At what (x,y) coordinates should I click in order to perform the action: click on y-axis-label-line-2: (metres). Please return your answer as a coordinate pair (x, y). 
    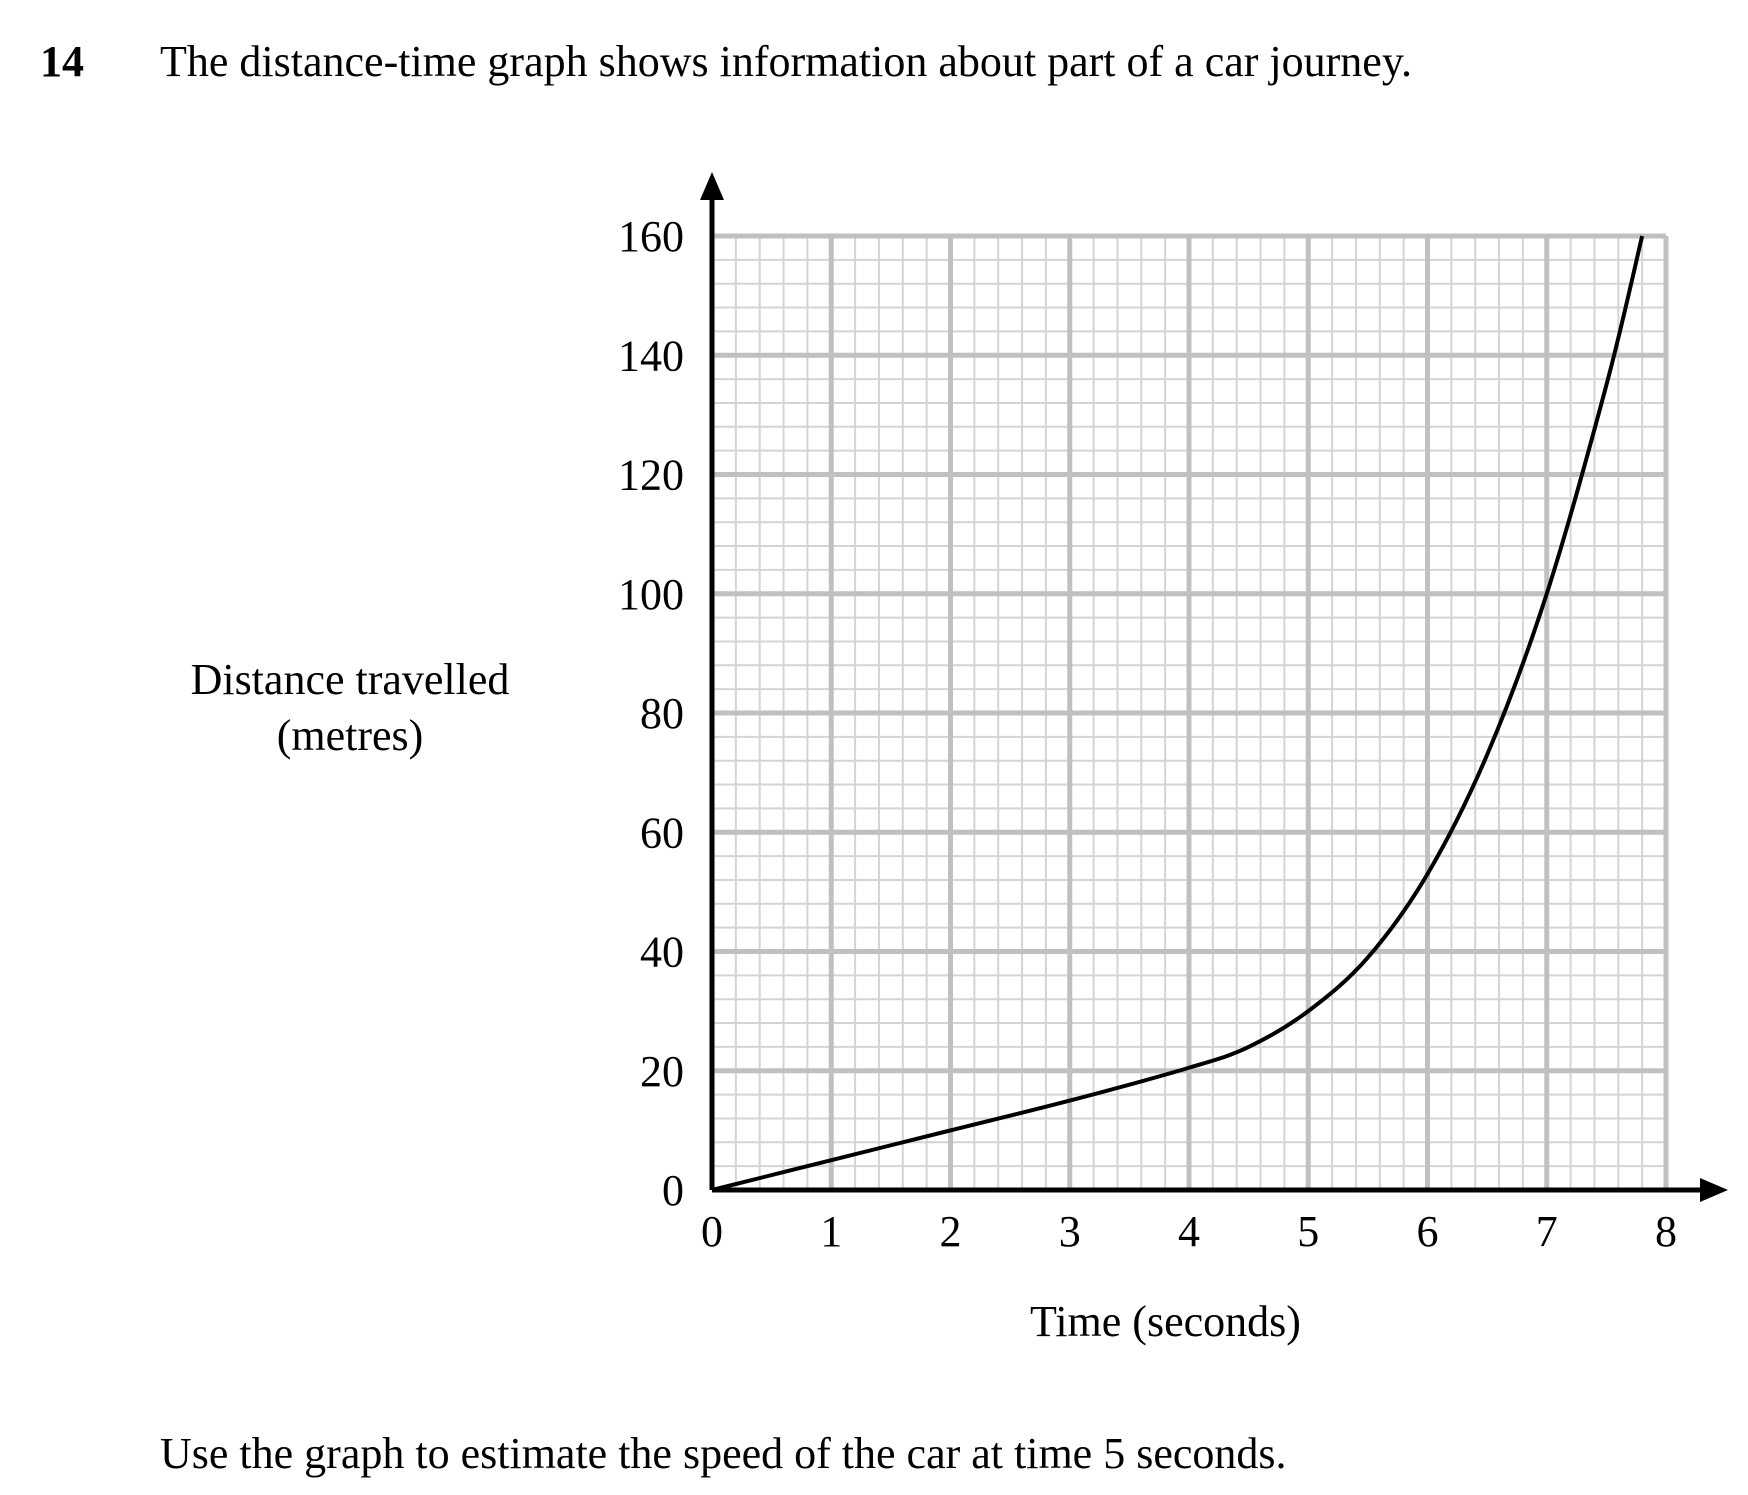
    Looking at the image, I should click on (350, 735).